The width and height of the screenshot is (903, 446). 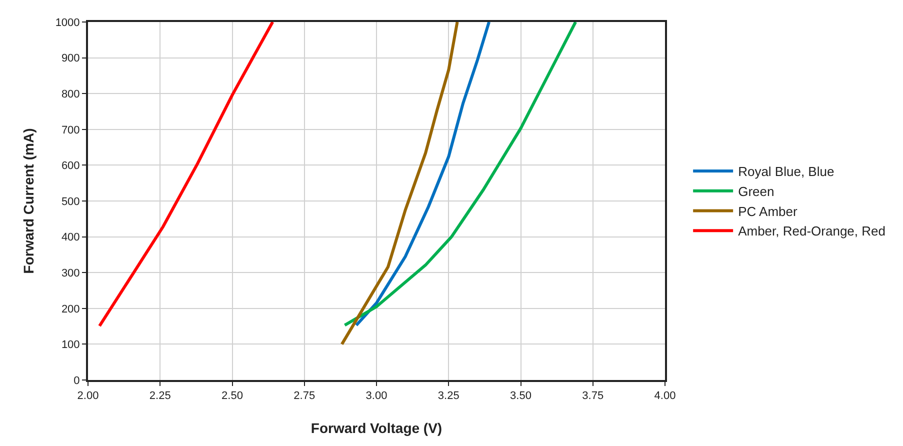 What do you see at coordinates (70, 238) in the screenshot?
I see `y-tick-label: 400` at bounding box center [70, 238].